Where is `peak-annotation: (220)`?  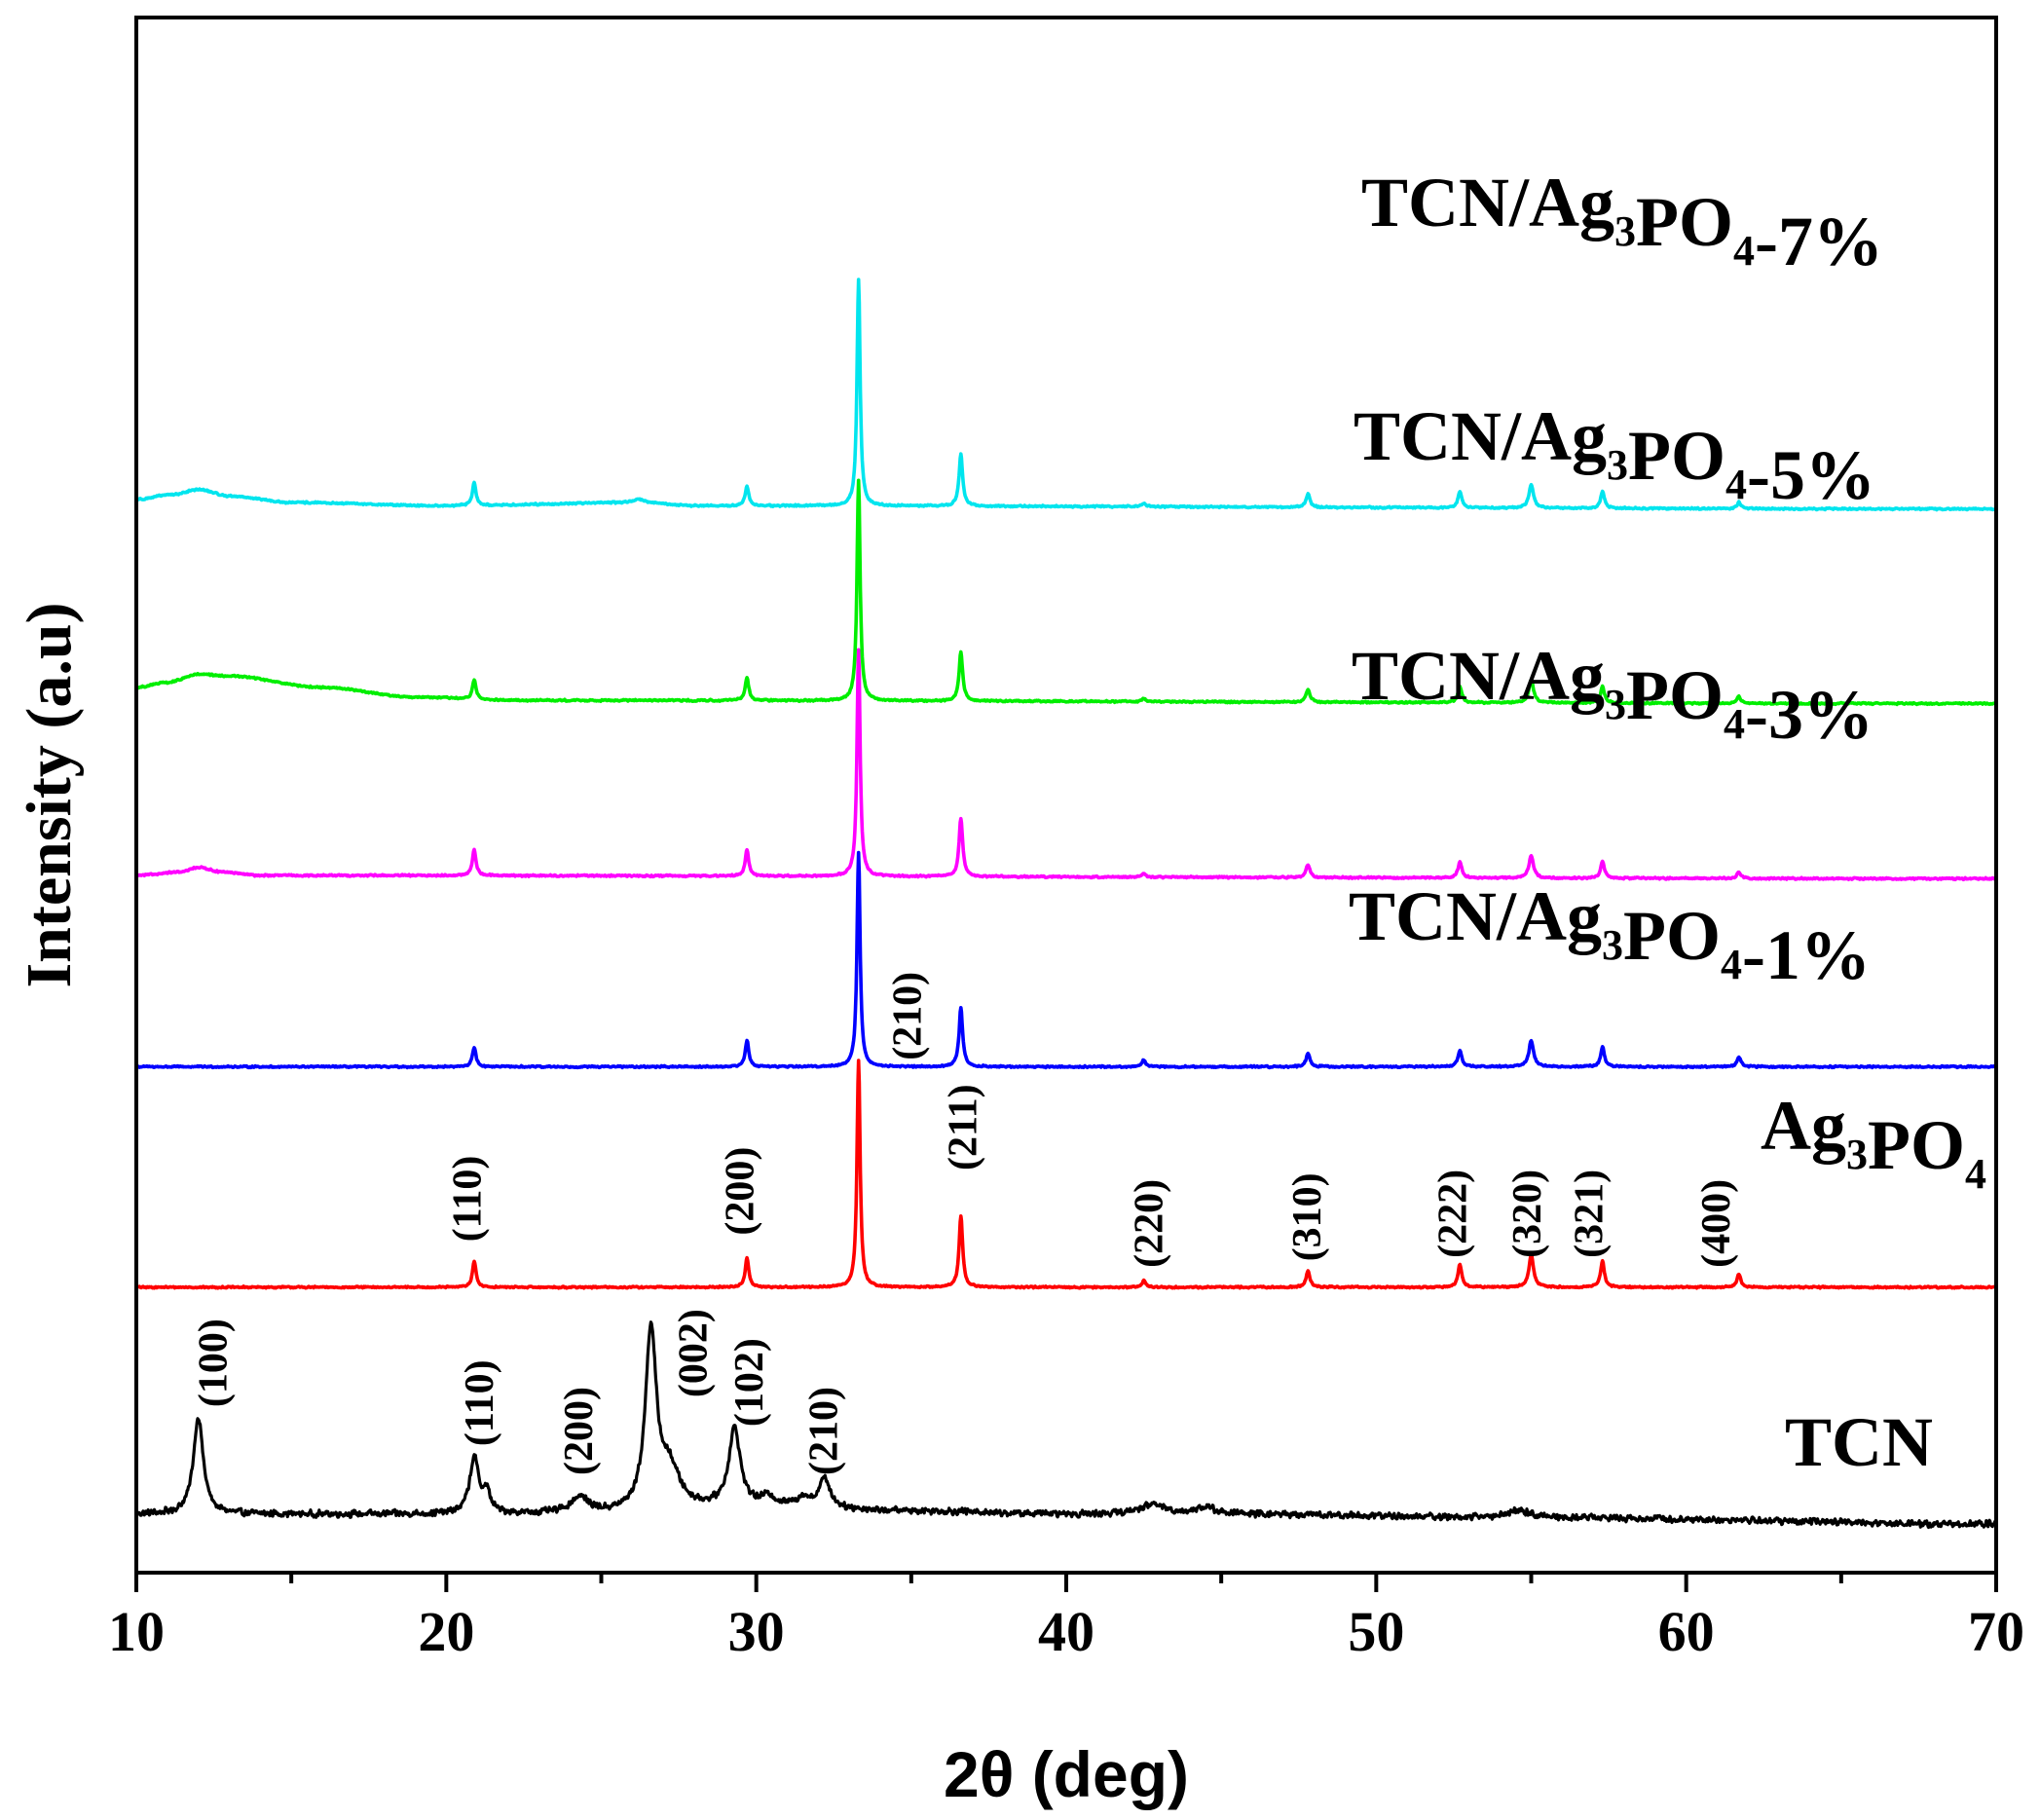
peak-annotation: (220) is located at coordinates (1150, 1223).